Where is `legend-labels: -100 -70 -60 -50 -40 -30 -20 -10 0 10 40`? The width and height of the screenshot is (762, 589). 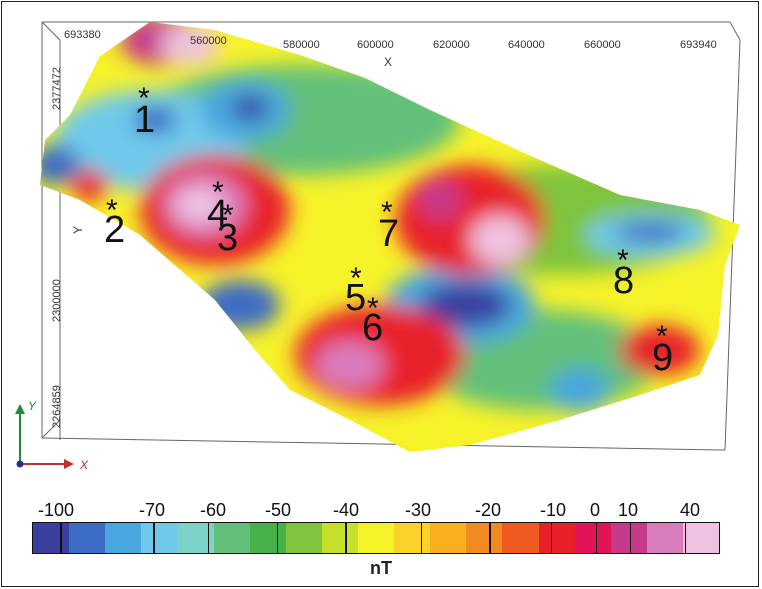
legend-labels: -100 -70 -60 -50 -40 -30 -20 -10 0 10 40 is located at coordinates (381, 512).